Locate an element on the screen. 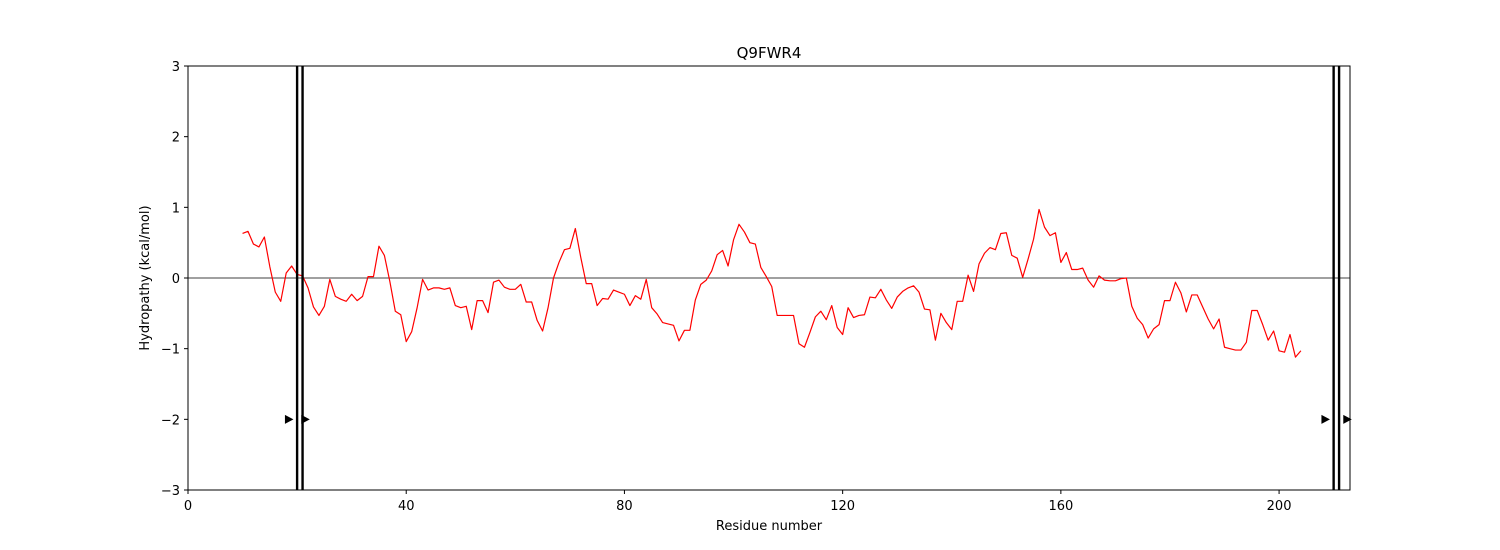 This screenshot has width=1500, height=550. x-axis-label: Residue number is located at coordinates (769, 526).